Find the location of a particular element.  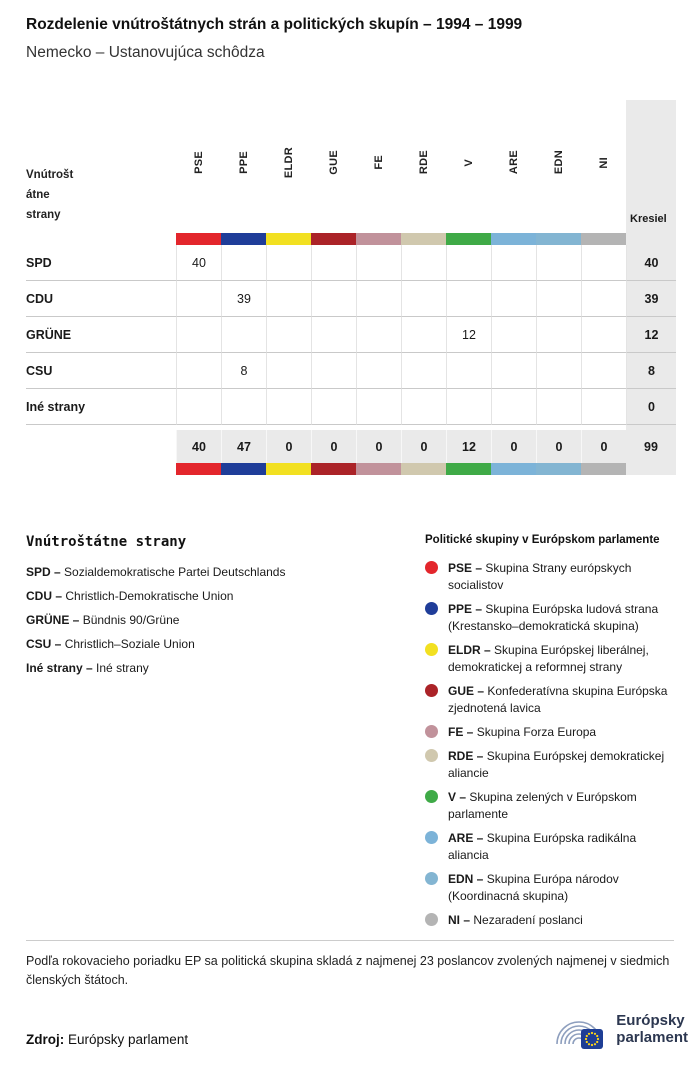

group-column-header: NI is located at coordinates (603, 162).